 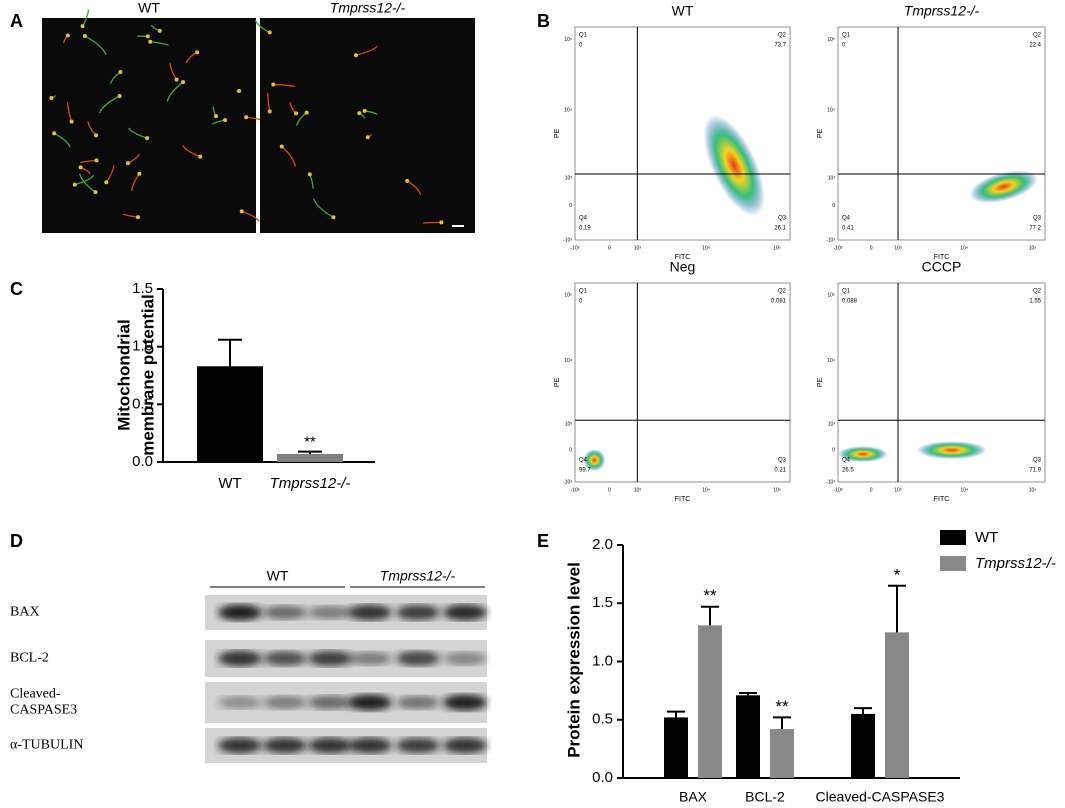 What do you see at coordinates (35, 694) in the screenshot?
I see `protein-label: Cleaved-` at bounding box center [35, 694].